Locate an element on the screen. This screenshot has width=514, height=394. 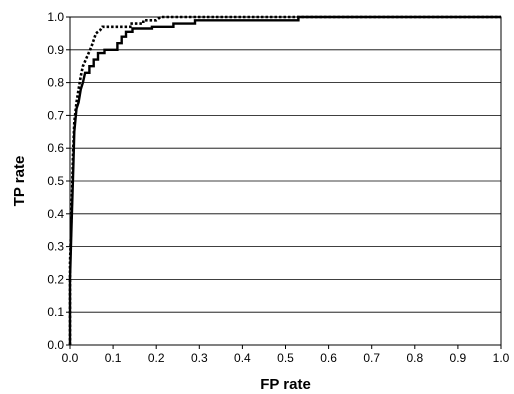
x-tick-label: 0.7 is located at coordinates (371, 358).